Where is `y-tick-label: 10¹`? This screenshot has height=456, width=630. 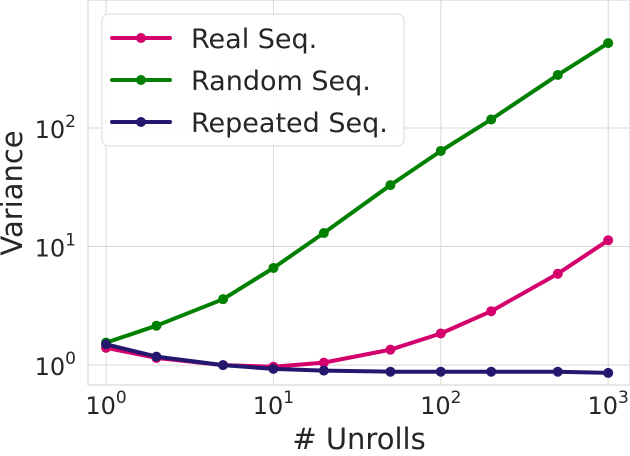
y-tick-label: 10¹ is located at coordinates (55, 247).